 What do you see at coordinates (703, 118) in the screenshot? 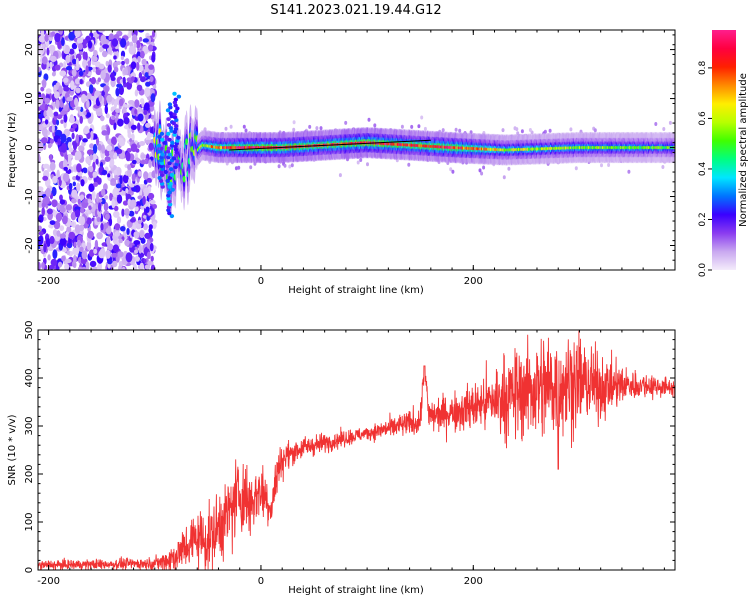
I see `colorbar-tick-label: 0.6` at bounding box center [703, 118].